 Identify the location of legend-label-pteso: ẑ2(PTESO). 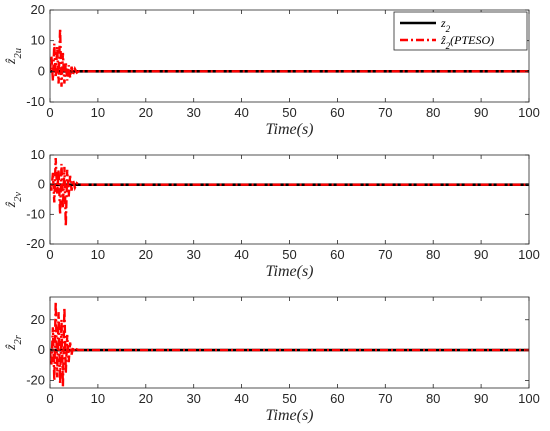
(467, 42).